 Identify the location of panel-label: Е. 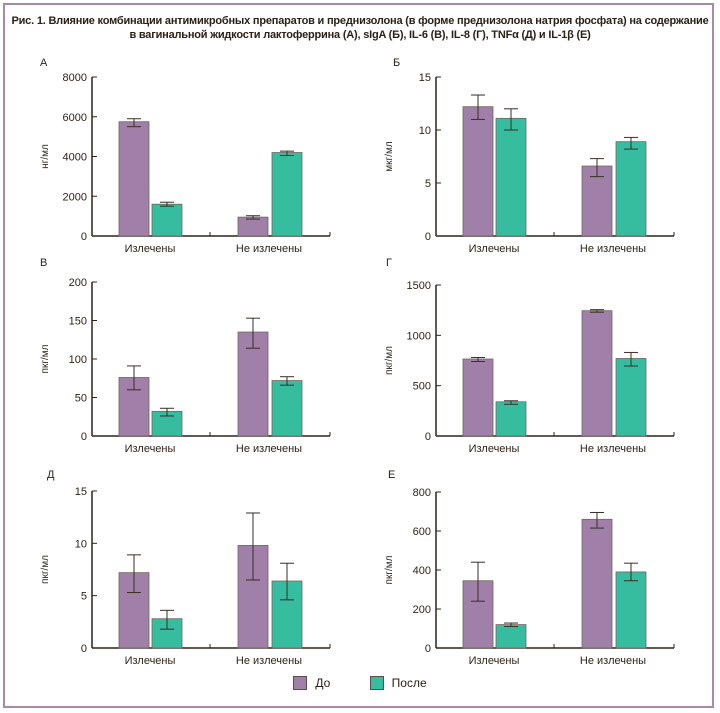
(391, 475).